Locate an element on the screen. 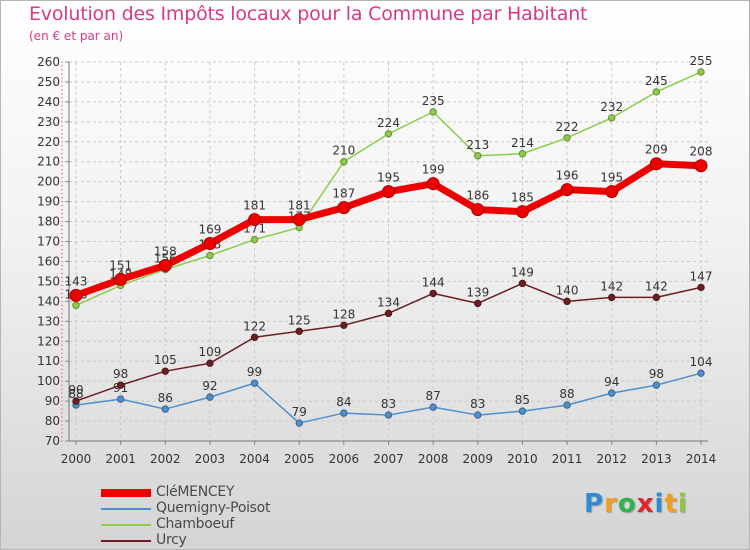  x-tick-label: 2004 is located at coordinates (254, 459).